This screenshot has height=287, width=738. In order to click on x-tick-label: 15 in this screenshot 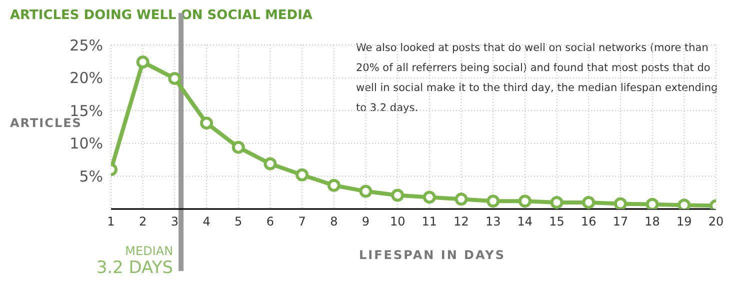, I will do `click(556, 221)`.